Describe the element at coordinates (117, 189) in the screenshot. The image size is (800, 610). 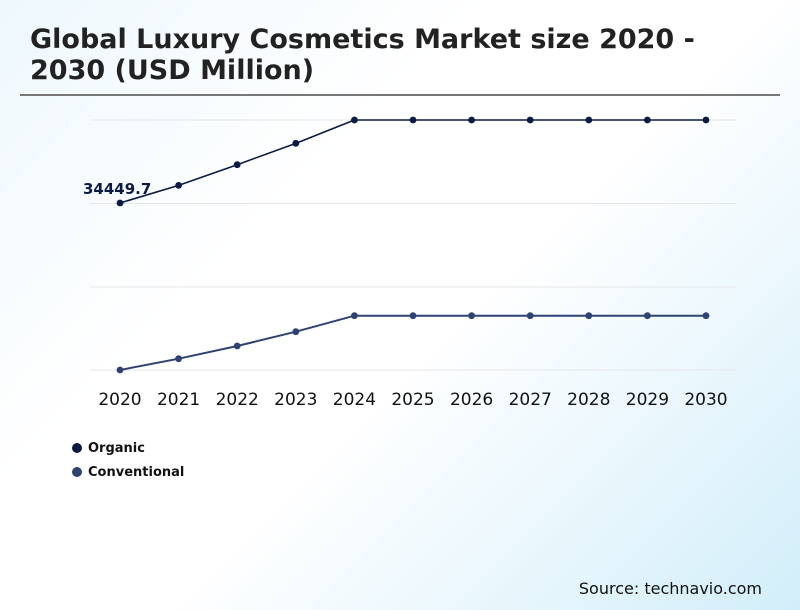
I see `data-label: 34449.7` at that location.